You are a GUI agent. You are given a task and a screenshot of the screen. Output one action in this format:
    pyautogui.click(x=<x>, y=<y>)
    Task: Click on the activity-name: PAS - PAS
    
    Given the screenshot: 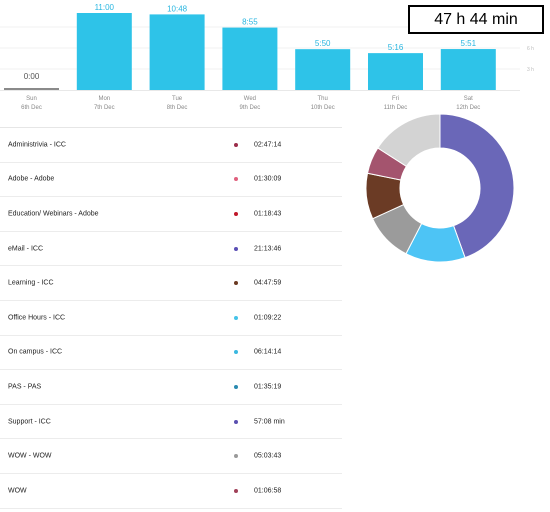 What is the action you would take?
    pyautogui.click(x=25, y=387)
    